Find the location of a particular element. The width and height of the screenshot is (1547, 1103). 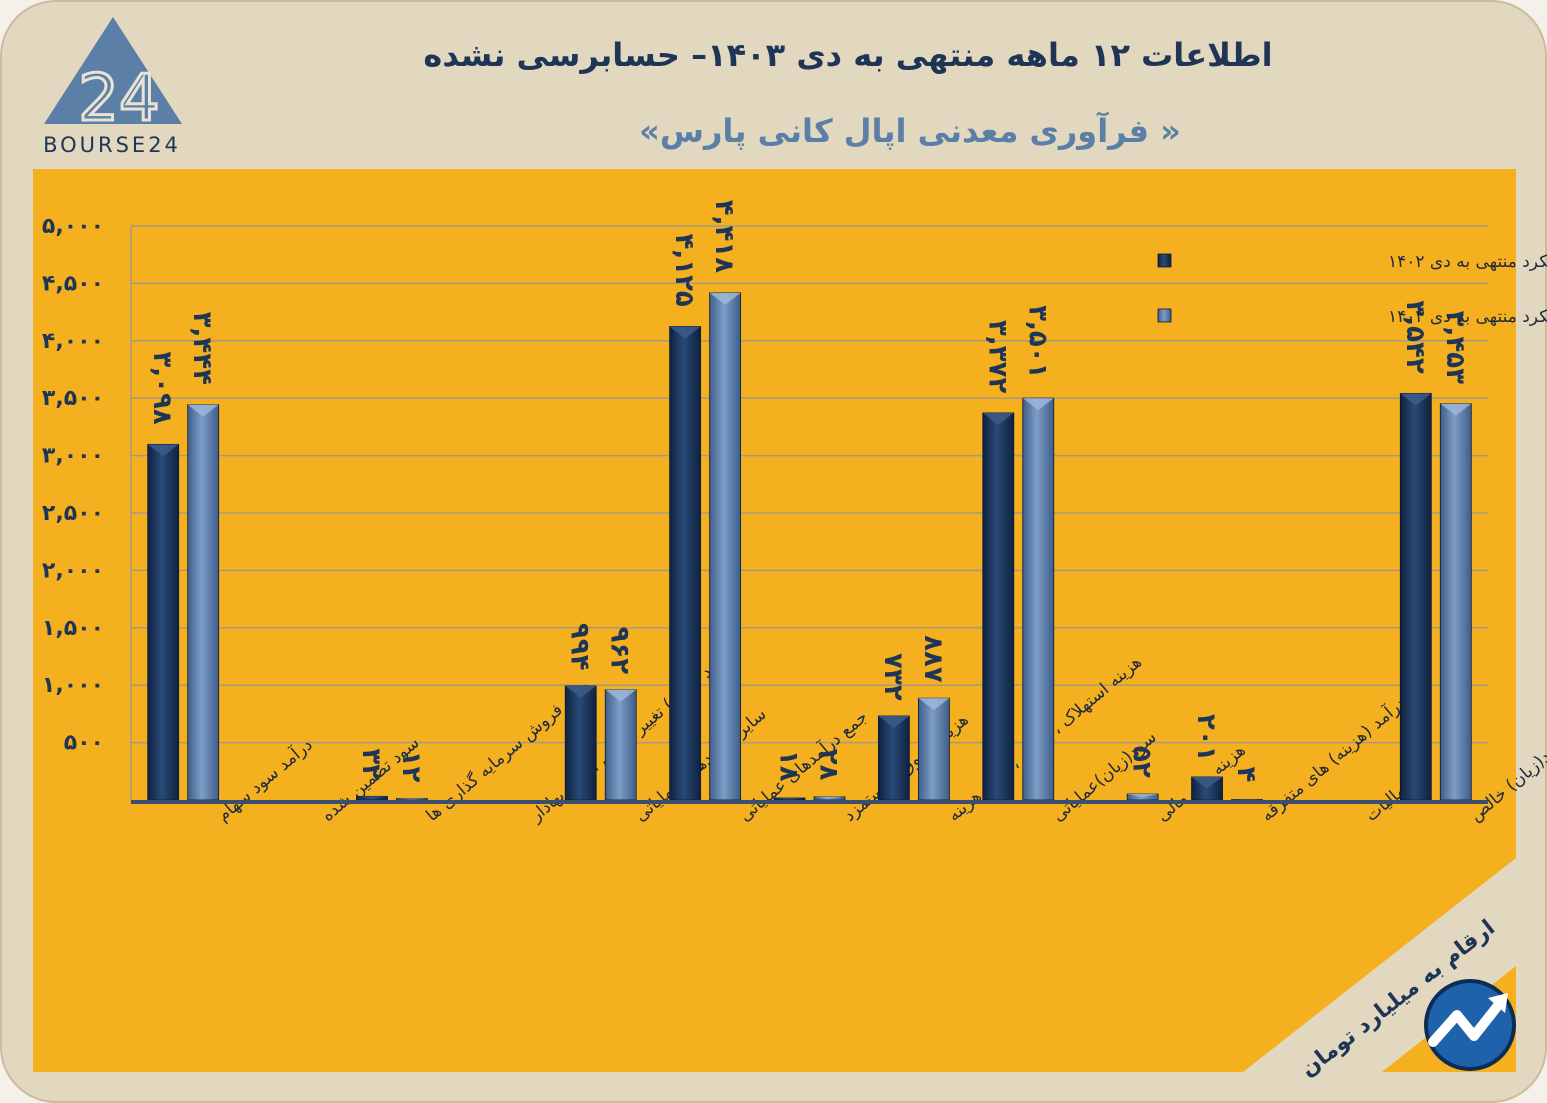

growth-logo is located at coordinates (1470, 1025).